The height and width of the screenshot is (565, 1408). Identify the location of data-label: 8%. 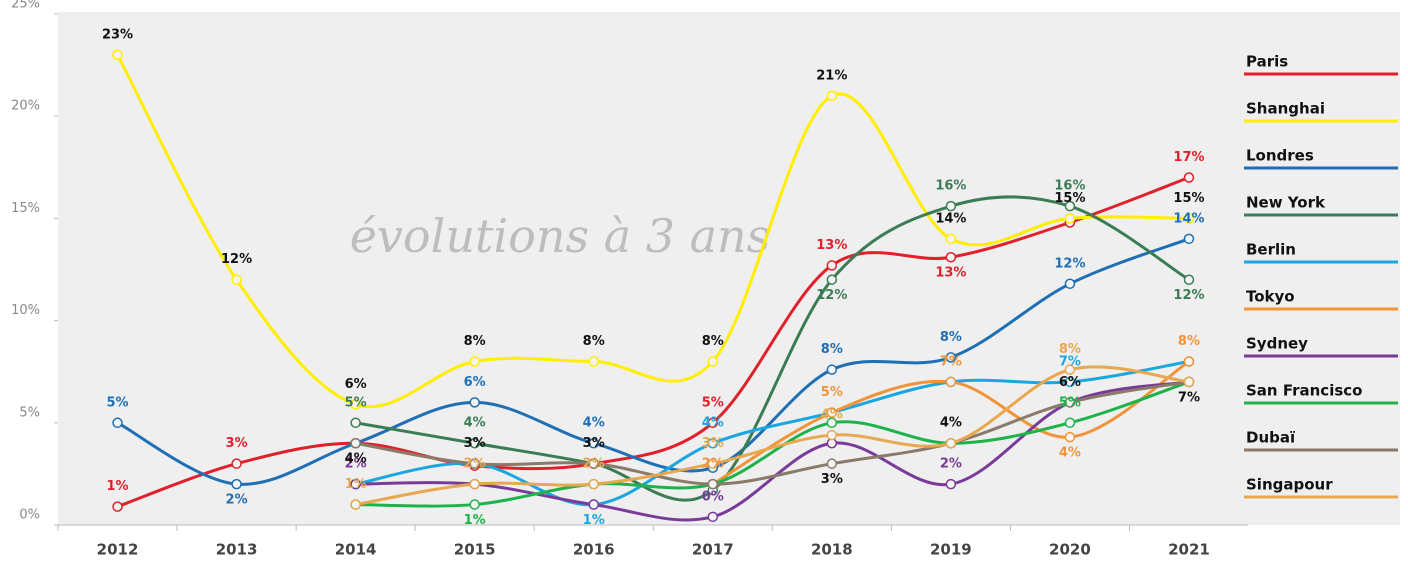
(951, 337).